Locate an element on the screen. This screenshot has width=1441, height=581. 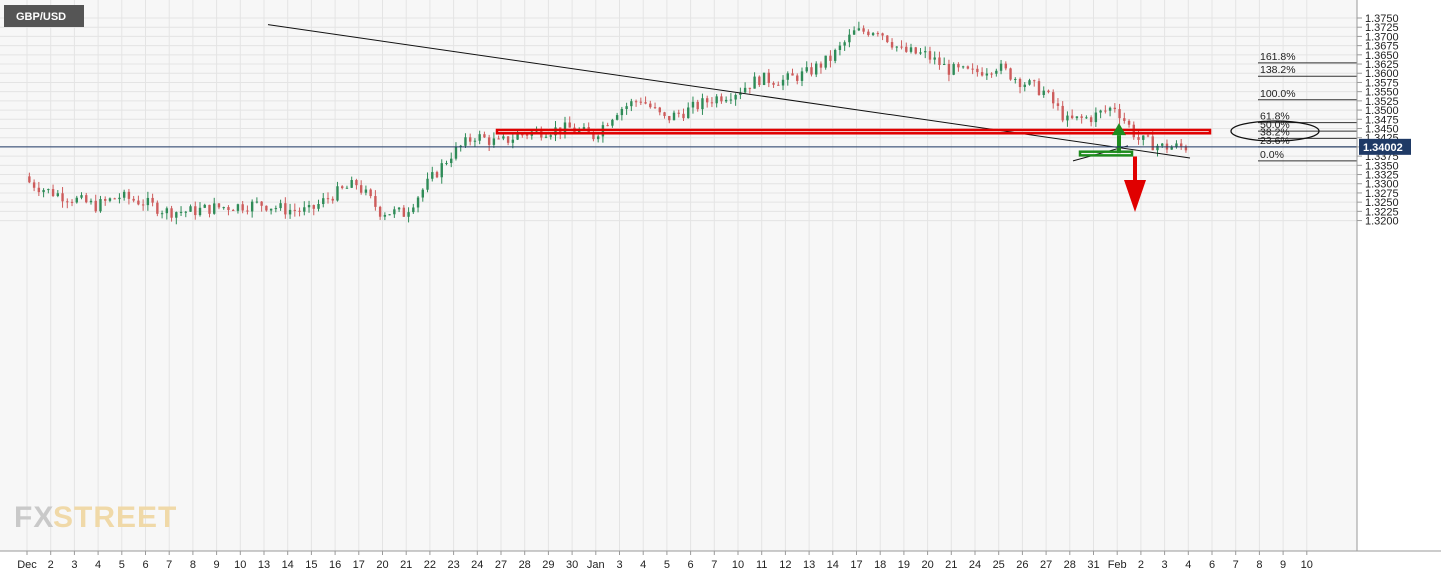
x-tick-label: 6 is located at coordinates (1212, 565).